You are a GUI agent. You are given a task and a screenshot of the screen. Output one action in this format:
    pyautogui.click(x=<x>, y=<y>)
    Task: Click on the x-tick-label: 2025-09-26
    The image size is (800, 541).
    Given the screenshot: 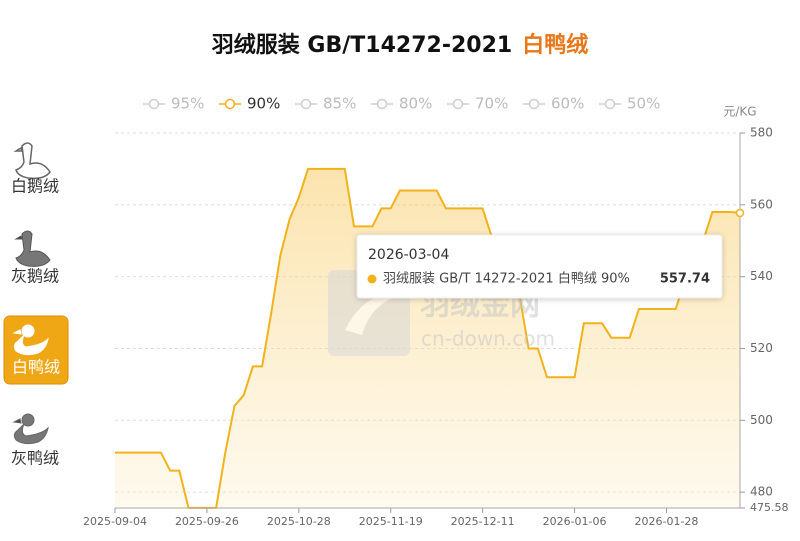 What is the action you would take?
    pyautogui.click(x=207, y=521)
    